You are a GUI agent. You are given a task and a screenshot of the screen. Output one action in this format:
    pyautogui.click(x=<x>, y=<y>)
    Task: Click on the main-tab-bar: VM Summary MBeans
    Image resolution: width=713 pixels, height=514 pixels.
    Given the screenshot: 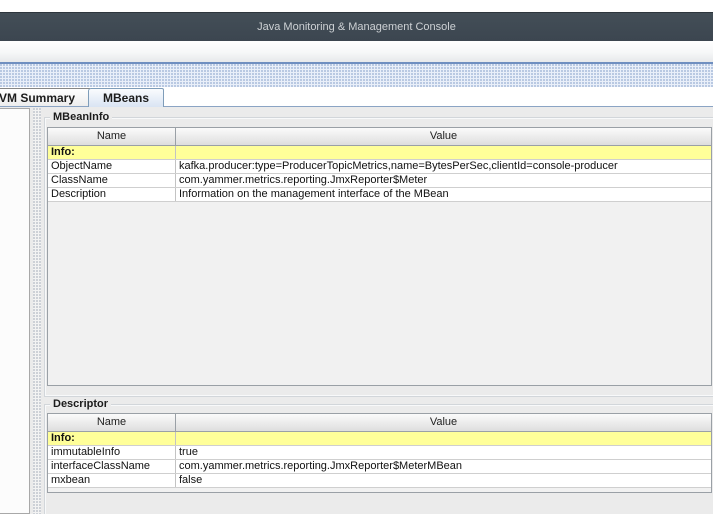 What is the action you would take?
    pyautogui.click(x=356, y=97)
    